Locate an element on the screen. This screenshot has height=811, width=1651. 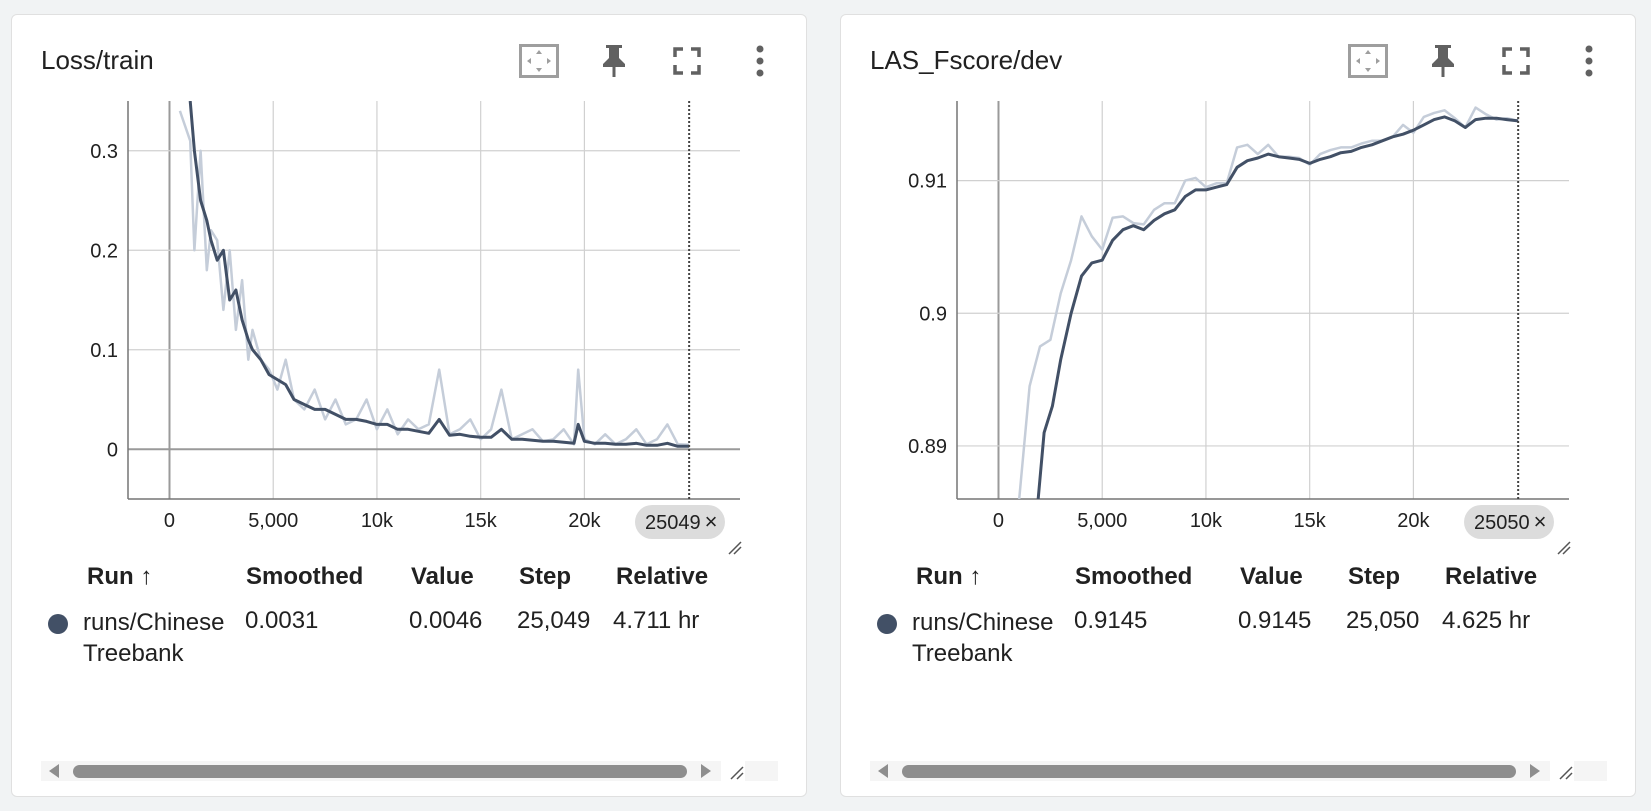
y-tick-label: 0.89 is located at coordinates (927, 447).